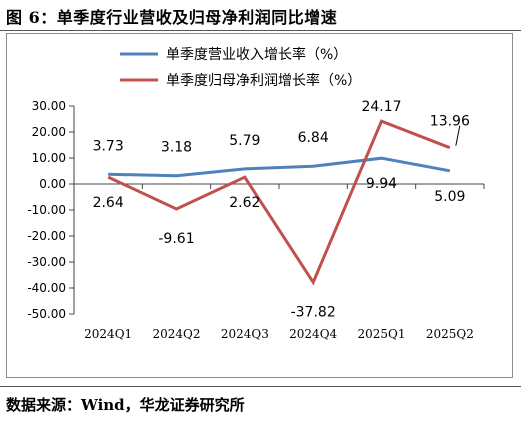 The height and width of the screenshot is (421, 521). What do you see at coordinates (49, 106) in the screenshot?
I see `y-tick-label: 30.00` at bounding box center [49, 106].